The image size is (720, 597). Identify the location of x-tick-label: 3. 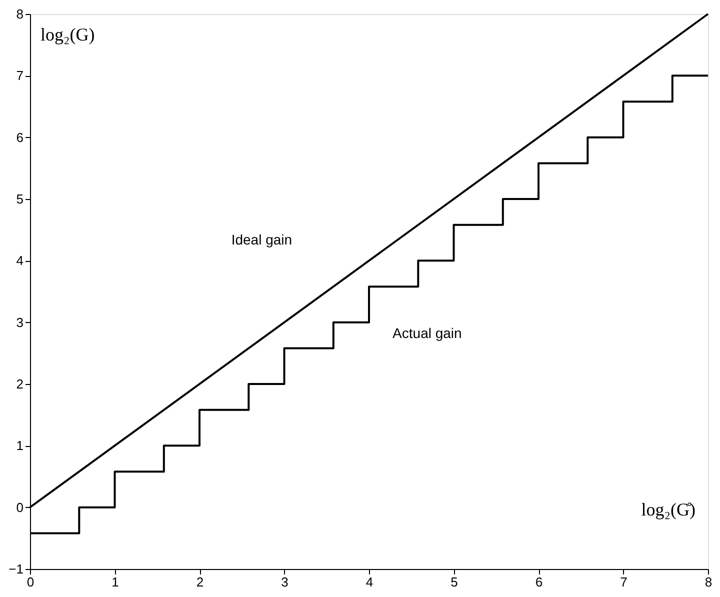
(284, 582).